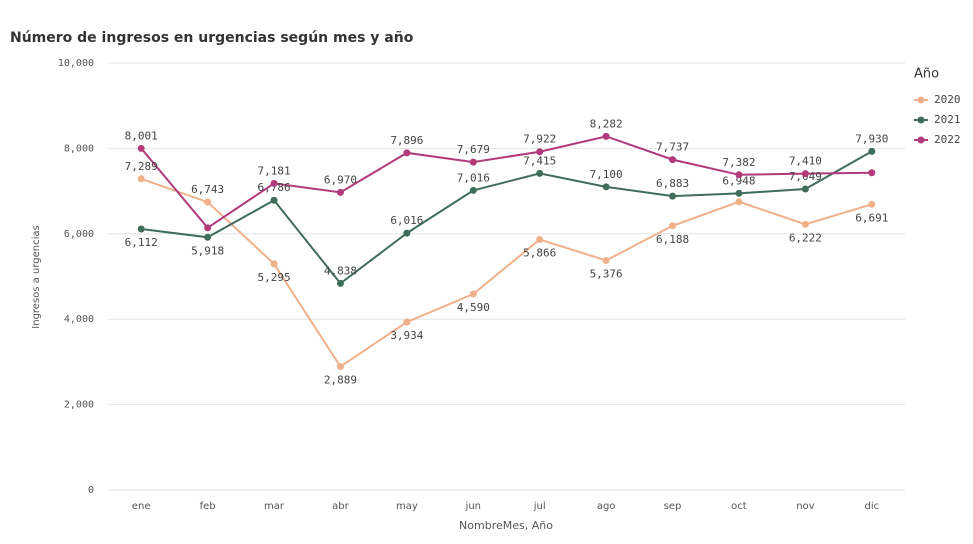 The width and height of the screenshot is (973, 544). What do you see at coordinates (473, 506) in the screenshot?
I see `x-tick-label: jun` at bounding box center [473, 506].